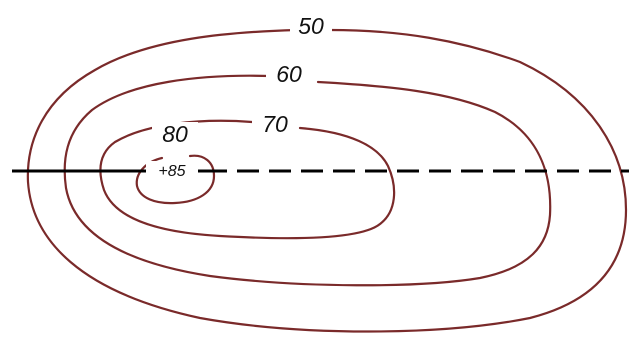 The image size is (629, 345). What do you see at coordinates (275, 124) in the screenshot?
I see `contour-label-70: 70` at bounding box center [275, 124].